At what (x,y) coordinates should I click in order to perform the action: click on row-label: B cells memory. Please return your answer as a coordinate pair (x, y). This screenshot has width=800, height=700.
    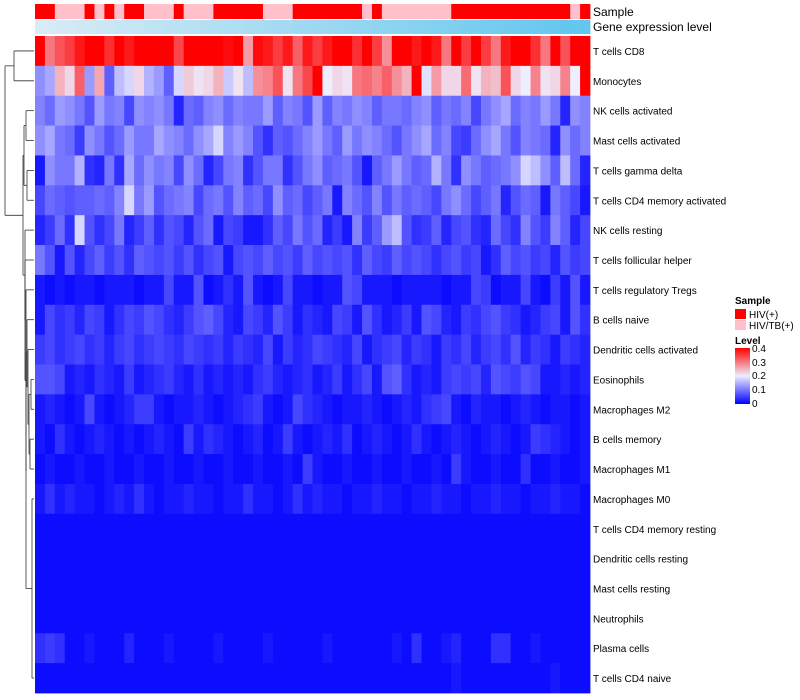
    Looking at the image, I should click on (627, 440).